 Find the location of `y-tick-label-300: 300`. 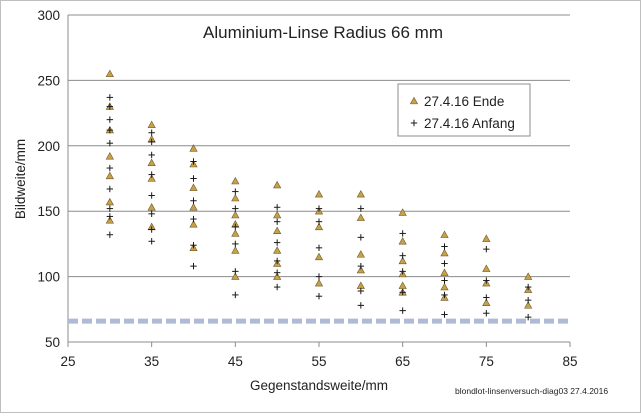

y-tick-label-300: 300 is located at coordinates (48, 15).